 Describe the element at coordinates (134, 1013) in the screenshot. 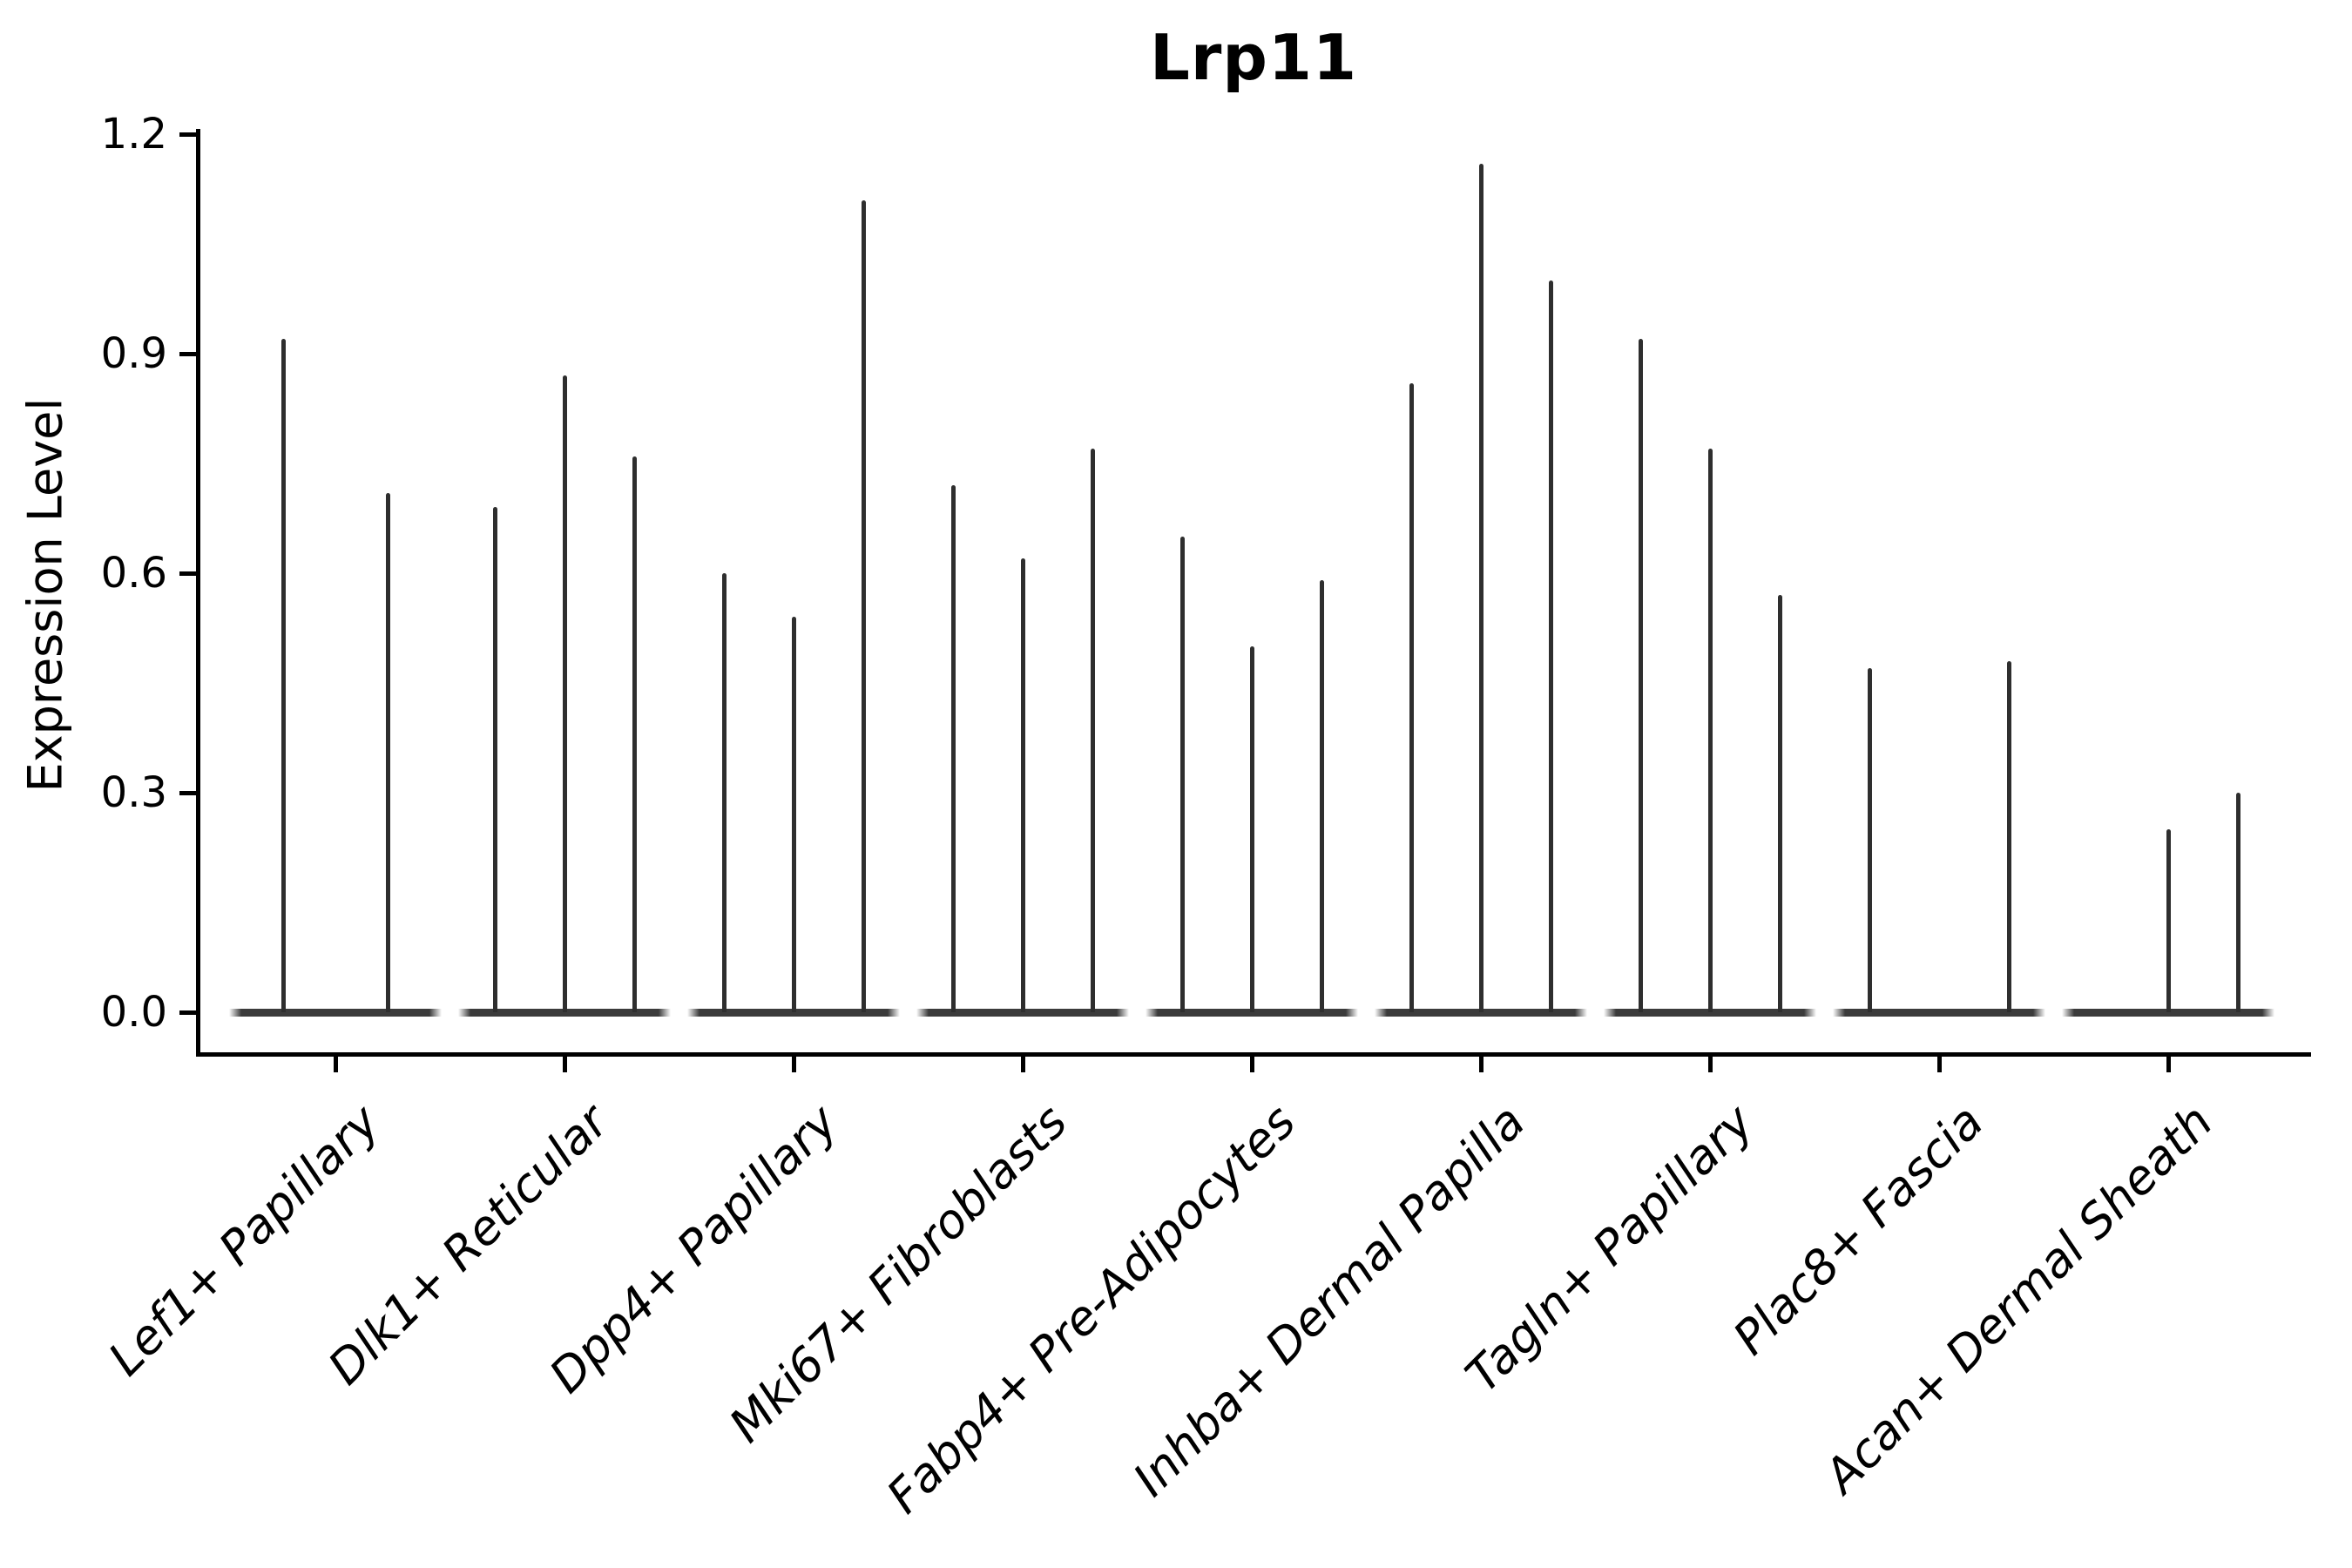

I see `y-tick-label: 0.0` at that location.